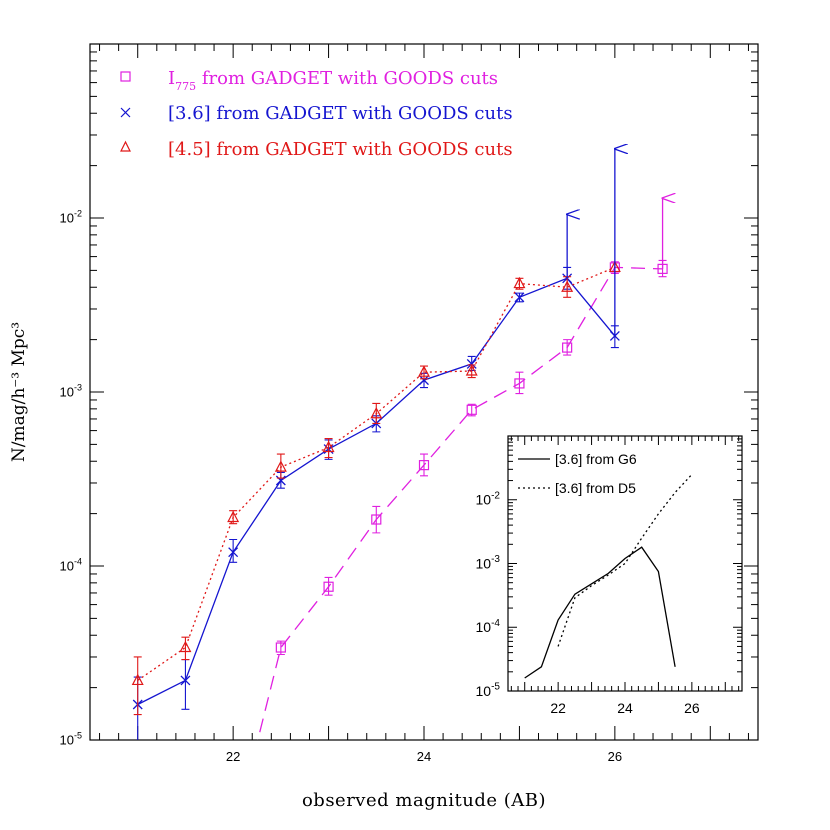 Image resolution: width=830 pixels, height=830 pixels. What do you see at coordinates (233, 756) in the screenshot?
I see `main-x-tick-label: 22` at bounding box center [233, 756].